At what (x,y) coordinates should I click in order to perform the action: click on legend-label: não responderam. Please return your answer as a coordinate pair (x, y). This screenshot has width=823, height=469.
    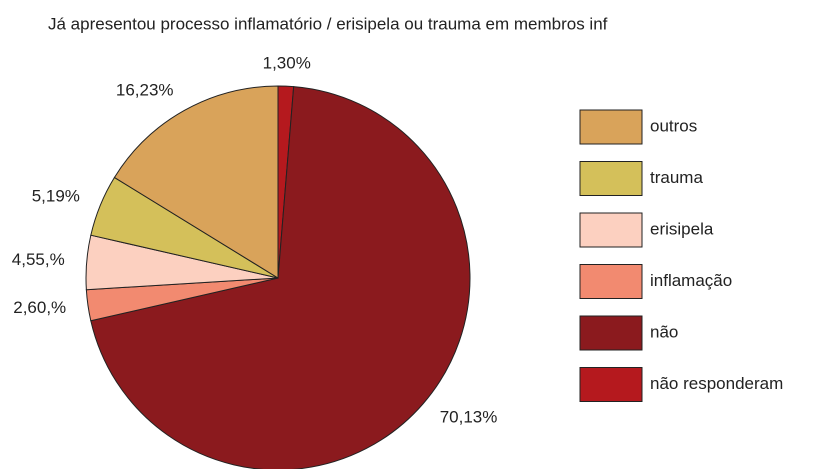
    Looking at the image, I should click on (716, 383).